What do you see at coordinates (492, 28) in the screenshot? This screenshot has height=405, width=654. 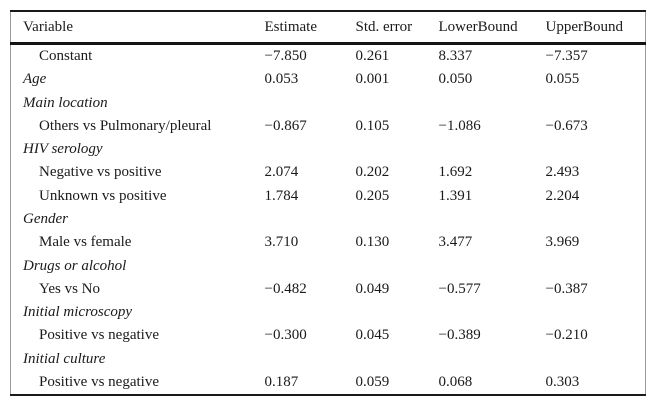 I see `column-header-lowerbound: LowerBound` at bounding box center [492, 28].